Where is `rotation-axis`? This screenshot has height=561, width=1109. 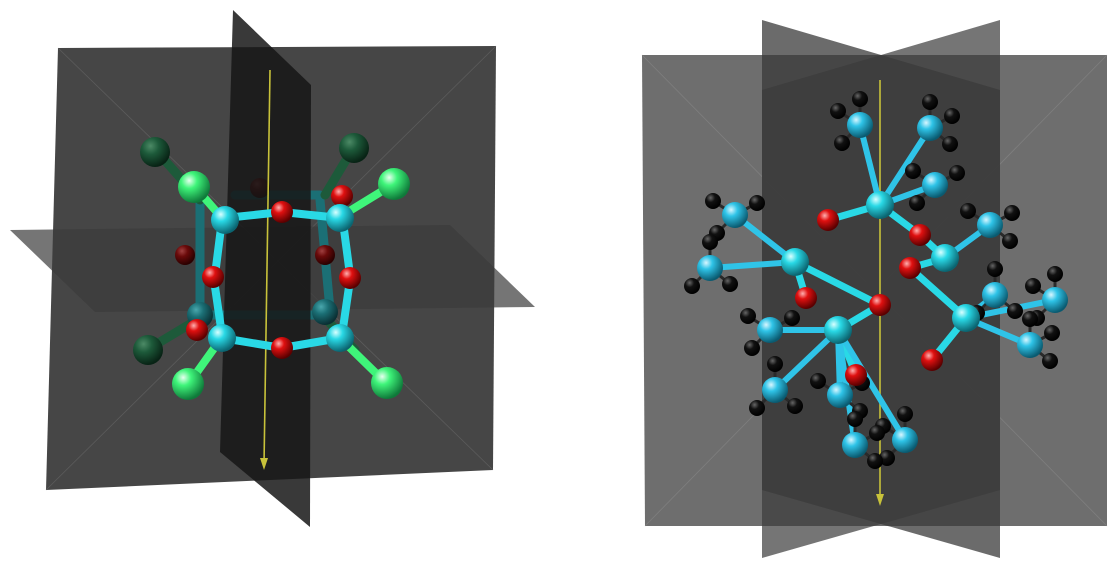
rotation-axis is located at coordinates (267, 267).